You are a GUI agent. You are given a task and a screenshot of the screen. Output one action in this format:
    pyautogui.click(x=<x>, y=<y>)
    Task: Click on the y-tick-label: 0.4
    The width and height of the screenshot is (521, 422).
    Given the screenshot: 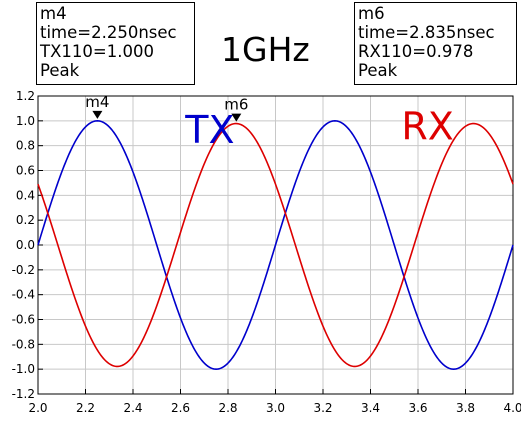 What is the action you would take?
    pyautogui.click(x=25, y=195)
    